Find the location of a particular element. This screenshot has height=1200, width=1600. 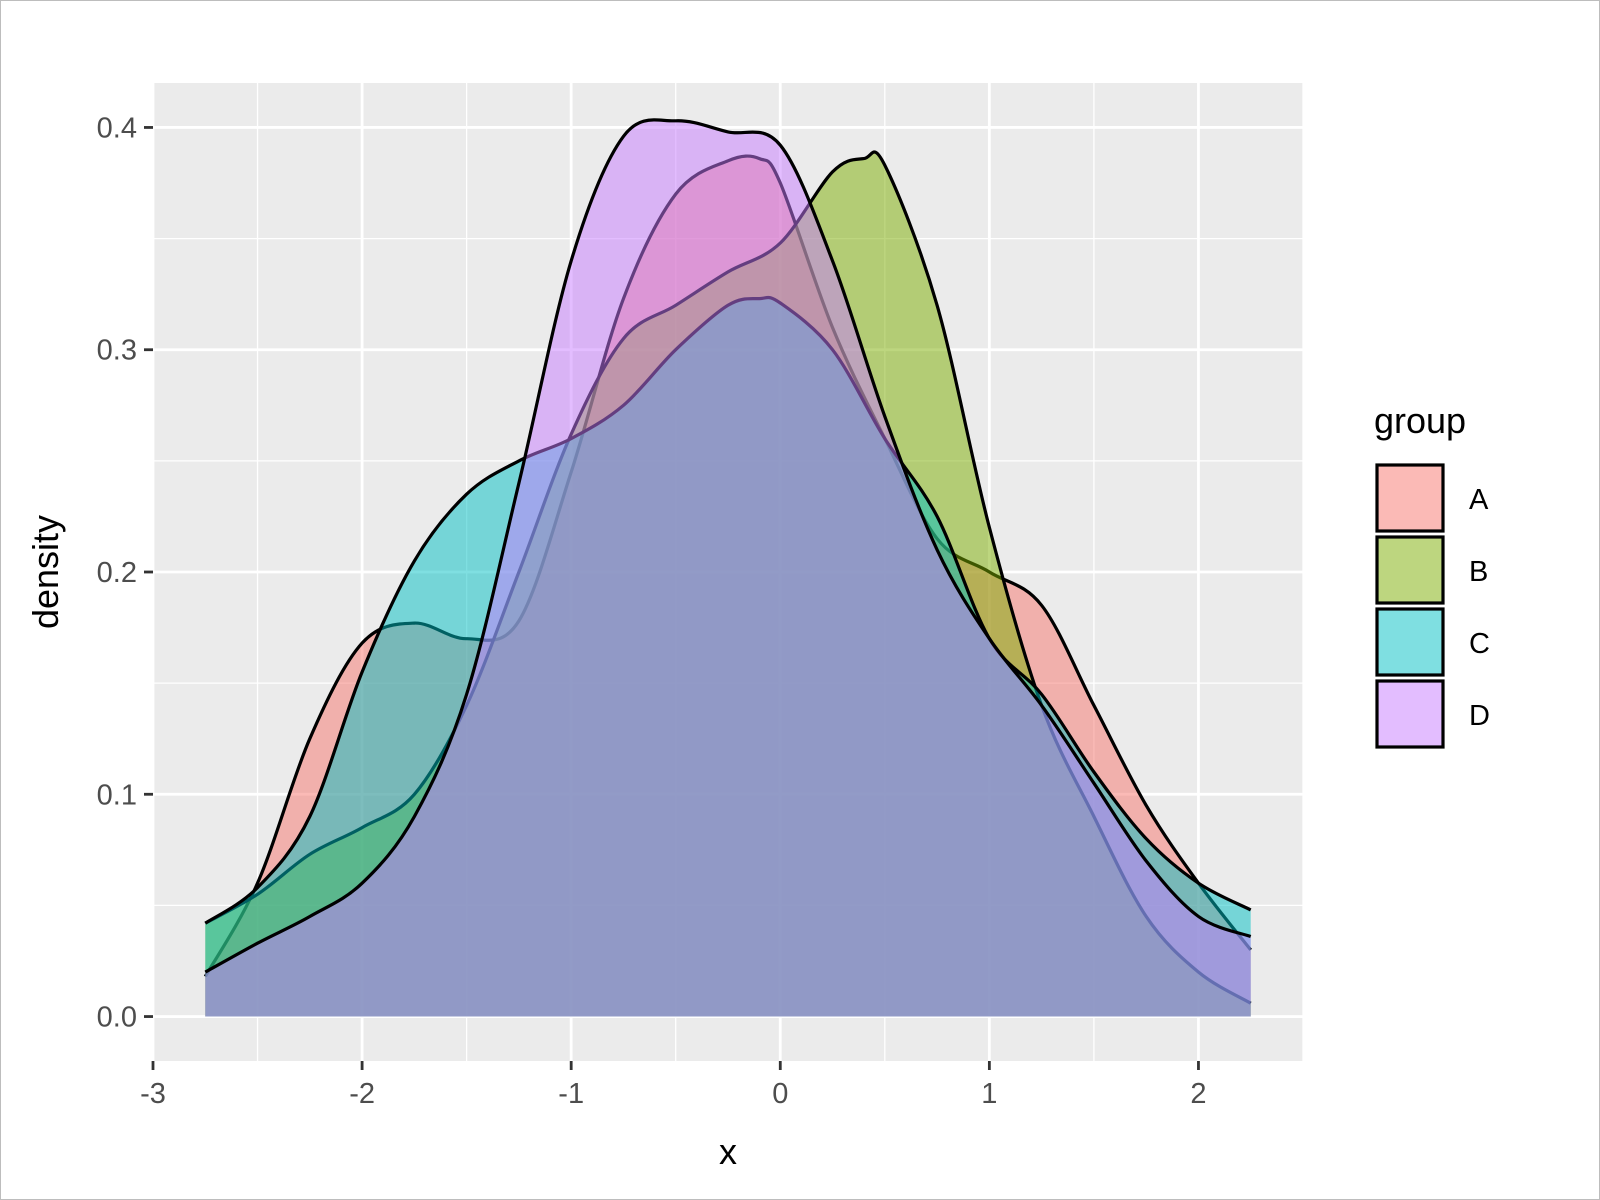

legend-items: A B C D is located at coordinates (1432, 606).